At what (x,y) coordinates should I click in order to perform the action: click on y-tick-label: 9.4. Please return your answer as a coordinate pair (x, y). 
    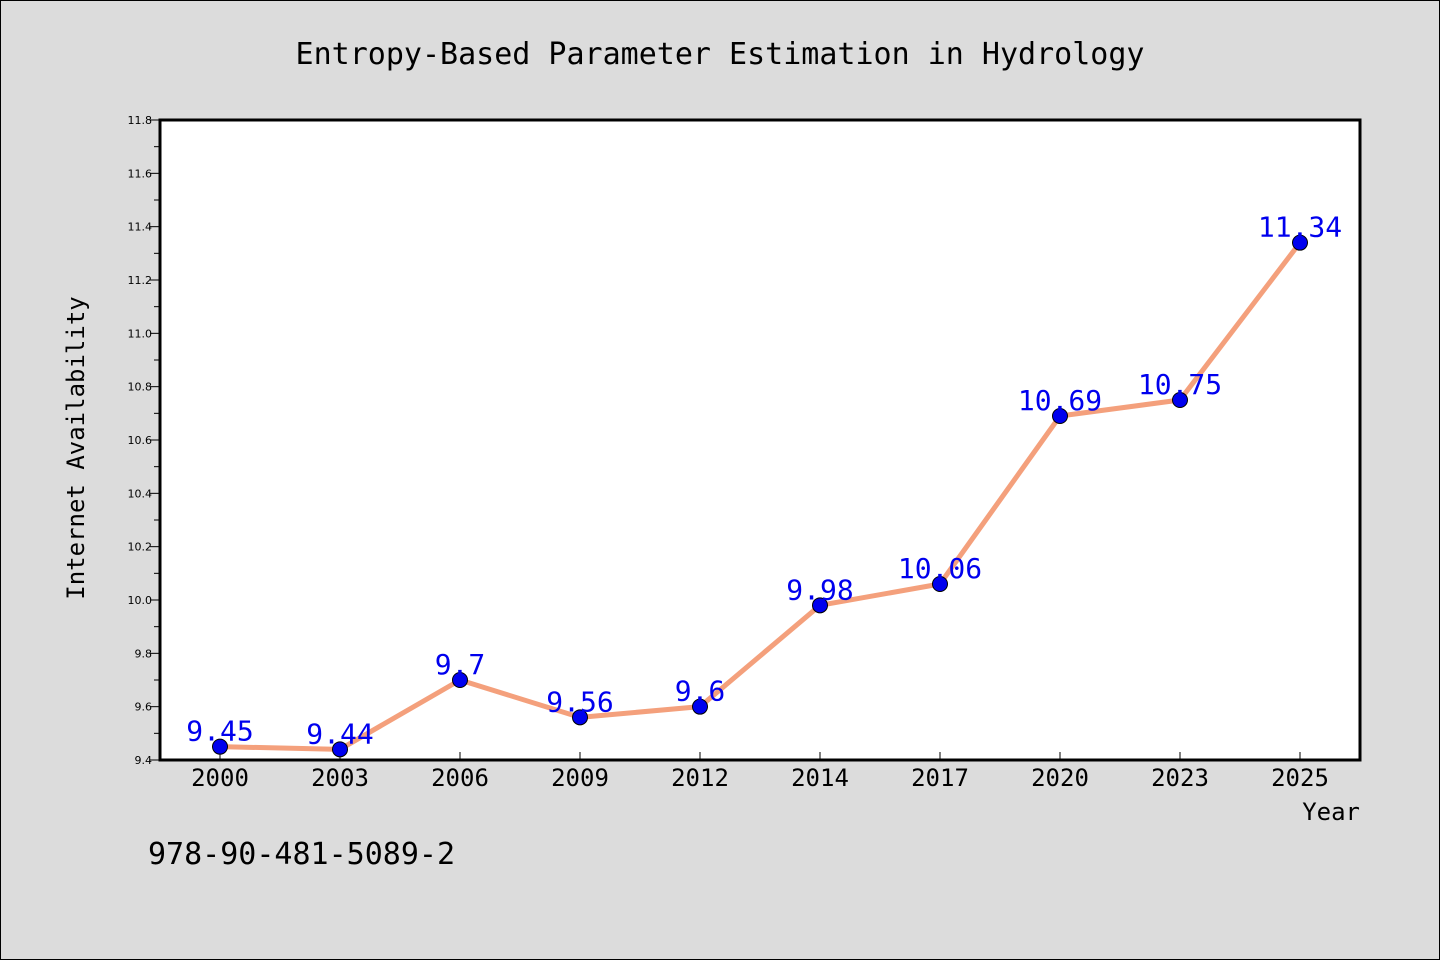
    Looking at the image, I should click on (144, 760).